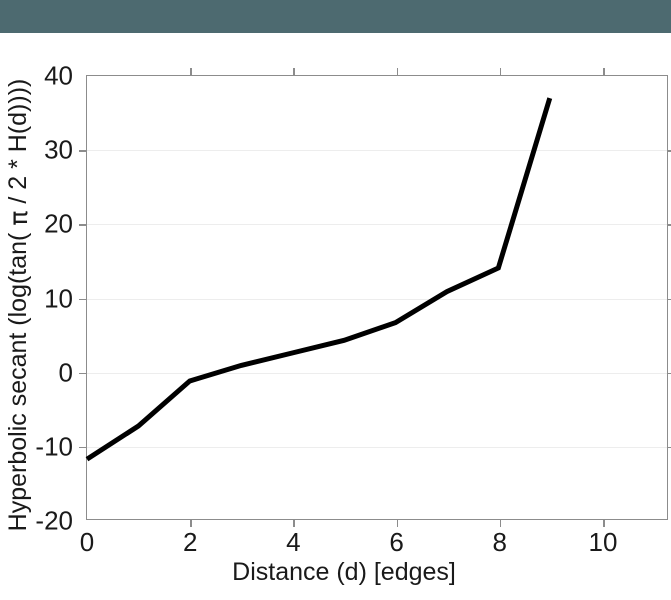 This screenshot has height=600, width=671. Describe the element at coordinates (499, 542) in the screenshot. I see `x-tick-label: 8` at that location.